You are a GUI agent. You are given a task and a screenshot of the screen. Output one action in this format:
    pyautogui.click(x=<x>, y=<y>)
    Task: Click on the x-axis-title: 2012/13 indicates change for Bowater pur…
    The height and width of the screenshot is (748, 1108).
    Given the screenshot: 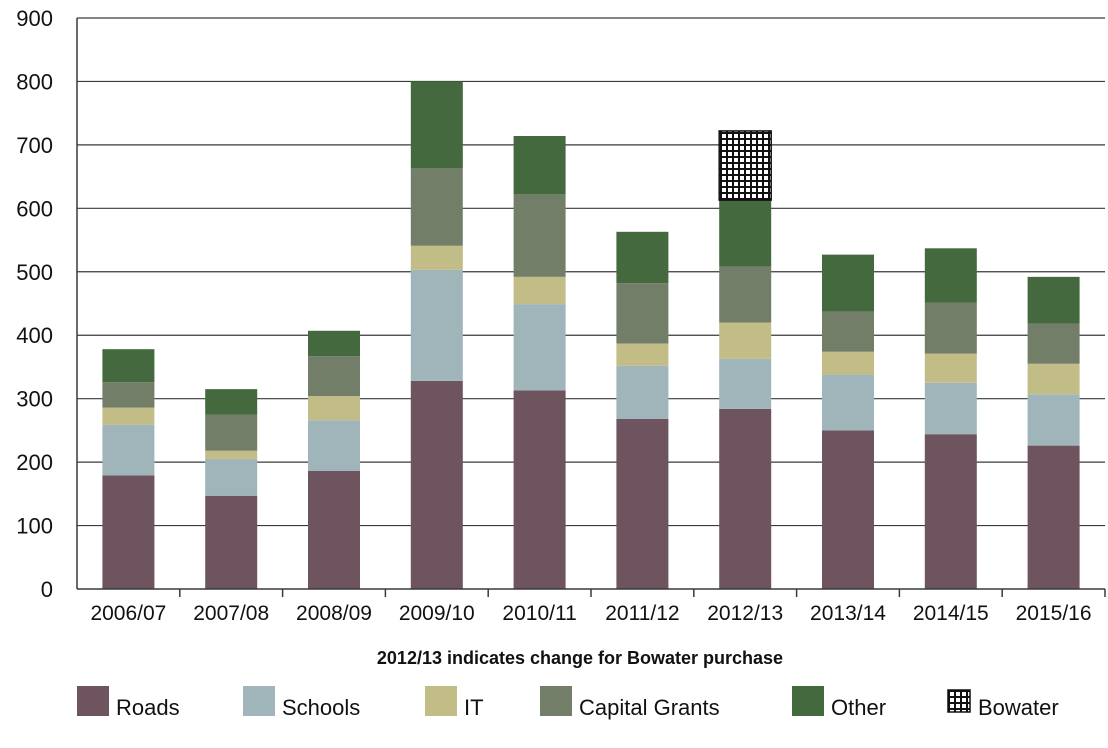 What is the action you would take?
    pyautogui.click(x=580, y=658)
    